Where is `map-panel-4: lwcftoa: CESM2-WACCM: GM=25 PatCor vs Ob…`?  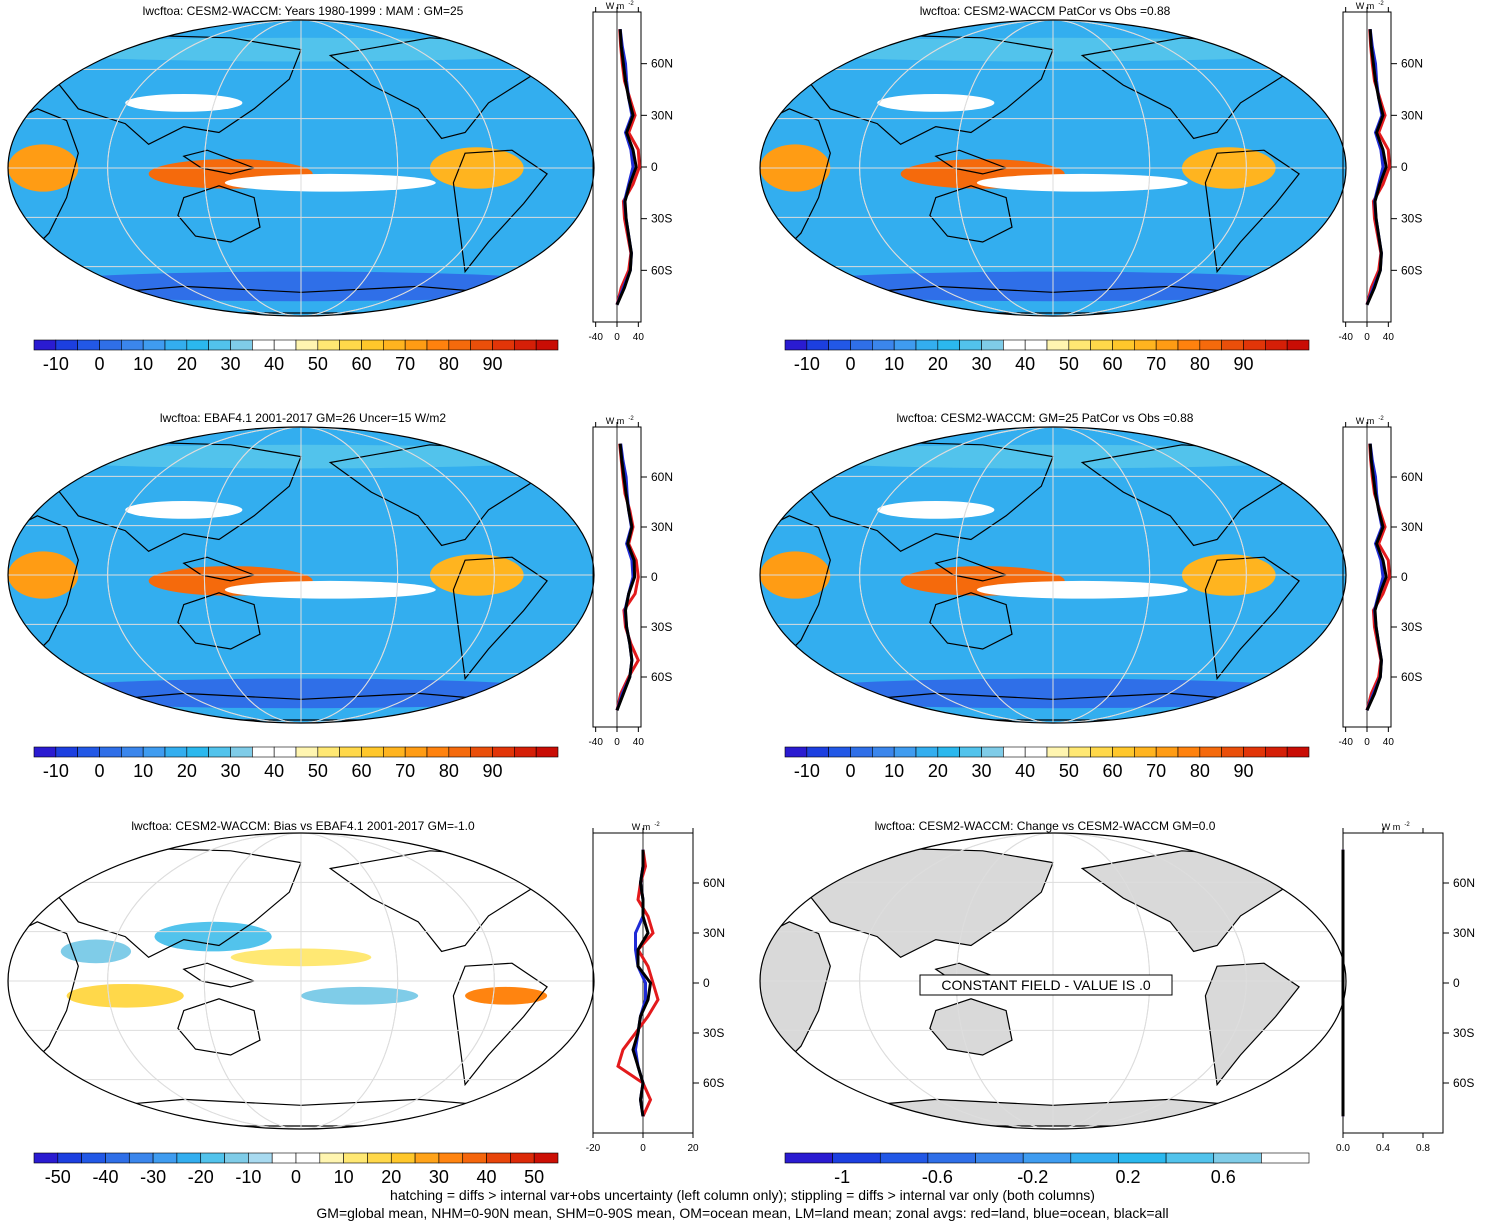 map-panel-4: lwcftoa: CESM2-WACCM: GM=25 PatCor vs Ob… is located at coordinates (1053, 567).